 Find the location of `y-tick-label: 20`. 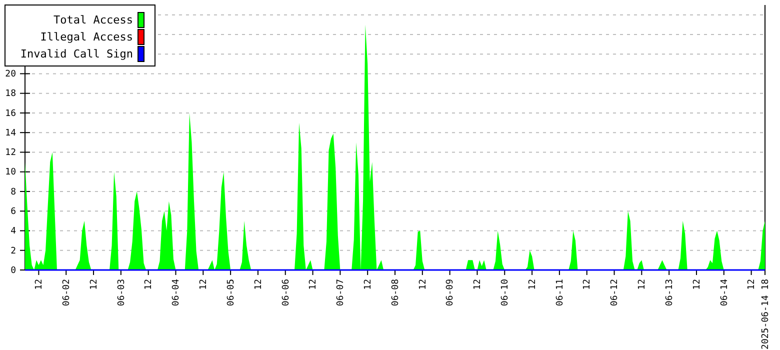

y-tick-label: 20 is located at coordinates (10, 75).